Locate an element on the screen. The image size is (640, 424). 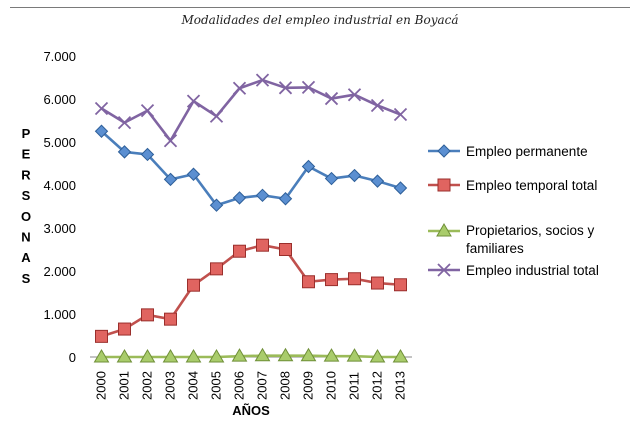
x-tick-label: 2006 is located at coordinates (239, 385).